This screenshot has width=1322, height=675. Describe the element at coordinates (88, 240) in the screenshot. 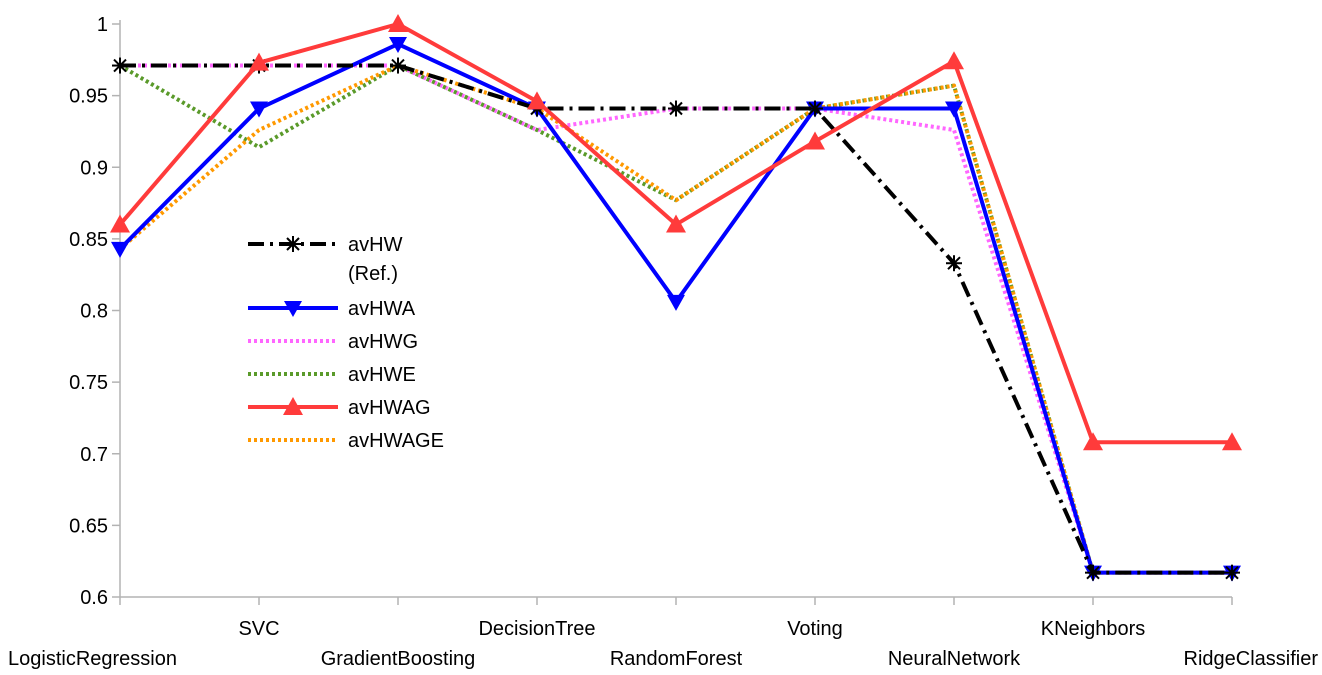

I see `y-tick-label: 0.85` at that location.